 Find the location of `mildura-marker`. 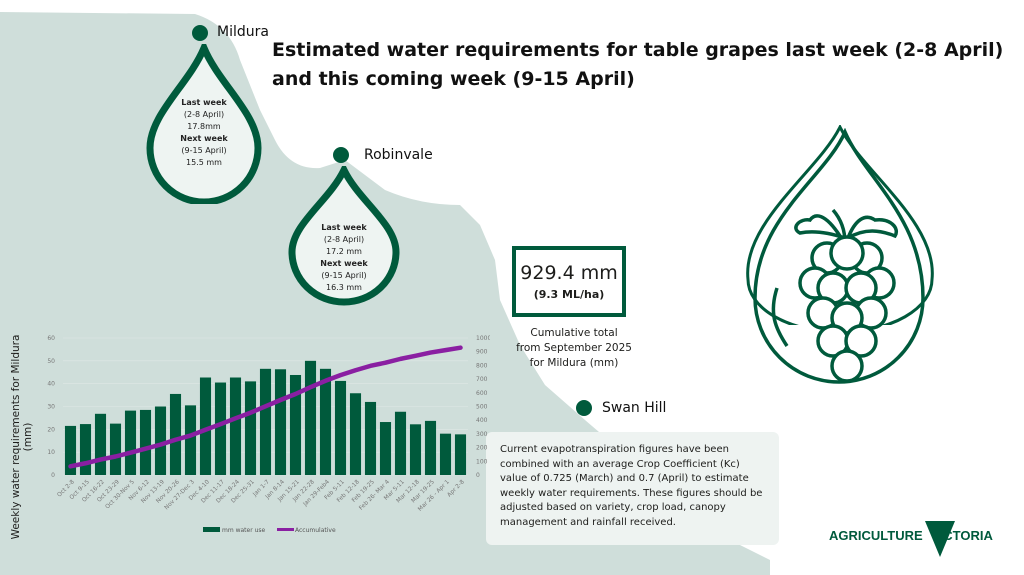

mildura-marker is located at coordinates (200, 33).